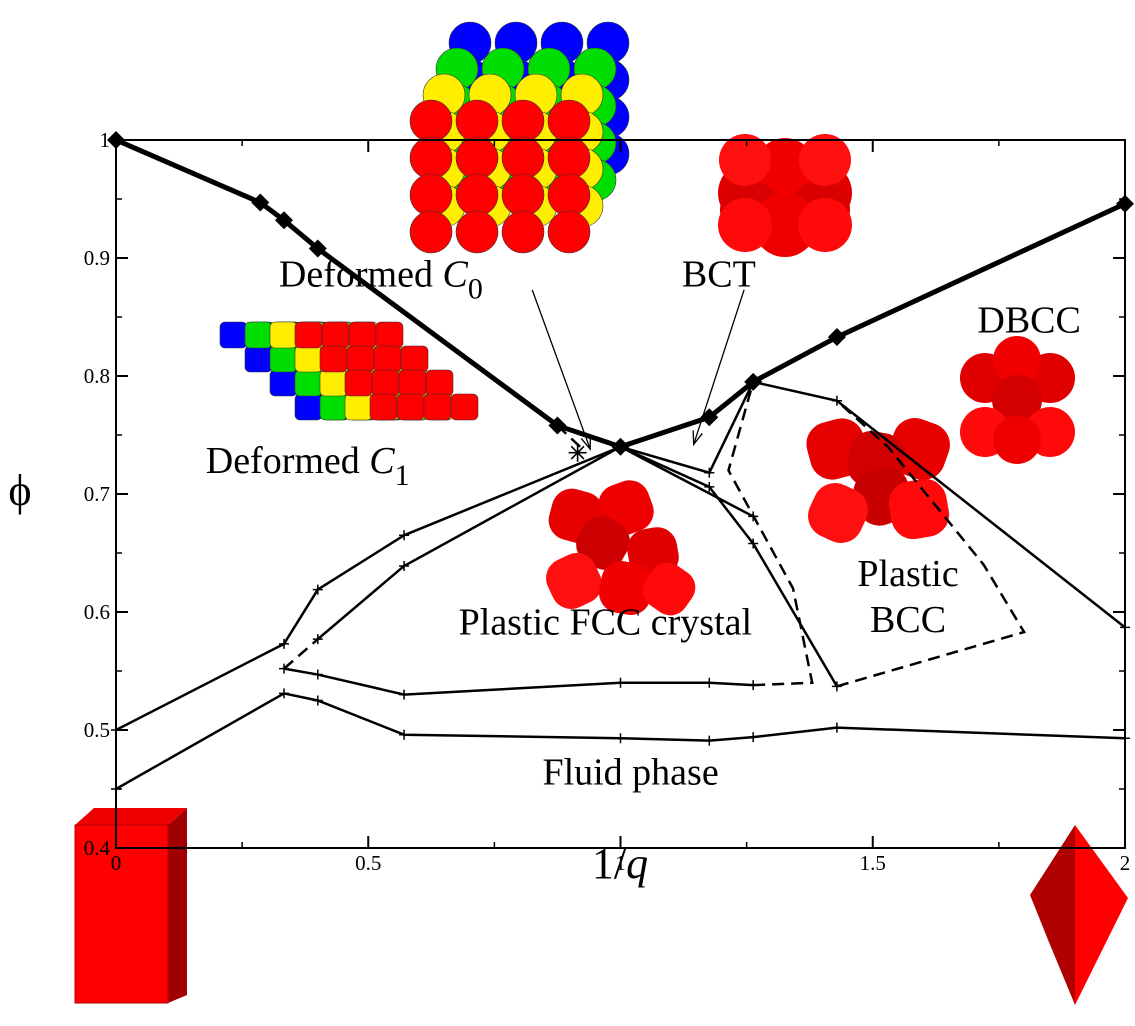  I want to click on y-axis-label: ϕ, so click(19, 490).